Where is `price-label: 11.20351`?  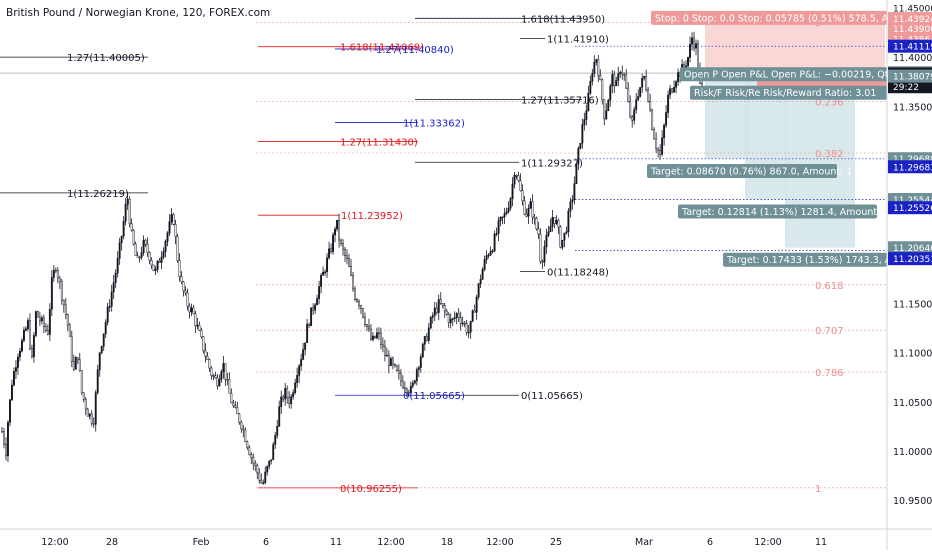 price-label: 11.20351 is located at coordinates (910, 259).